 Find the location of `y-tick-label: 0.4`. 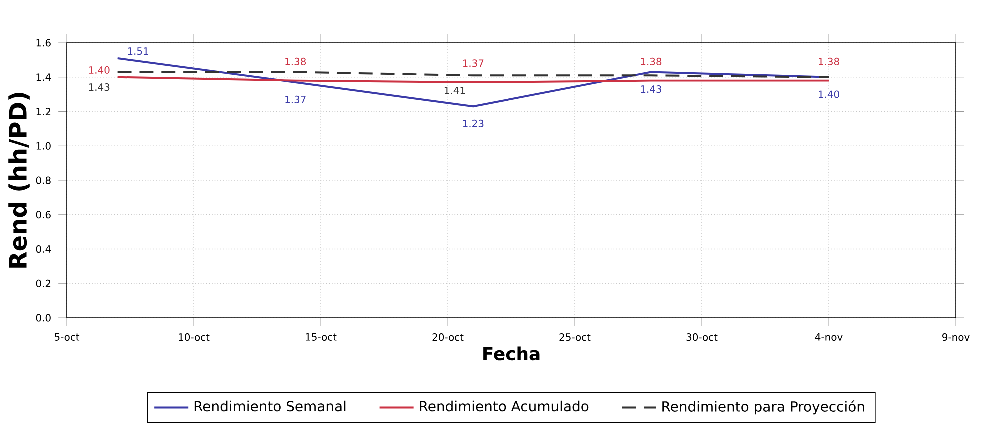

y-tick-label: 0.4 is located at coordinates (43, 249).